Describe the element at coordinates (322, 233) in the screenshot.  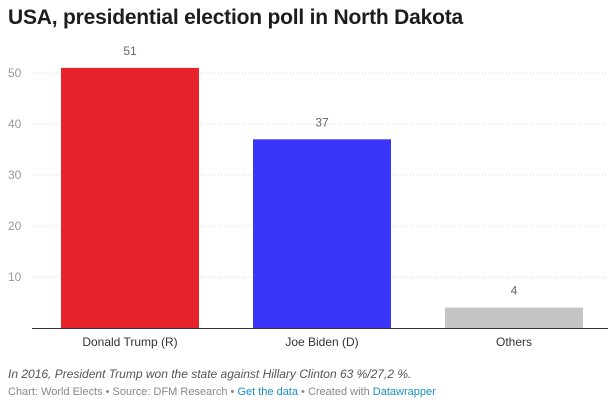
I see `bar-joe-biden-d` at that location.